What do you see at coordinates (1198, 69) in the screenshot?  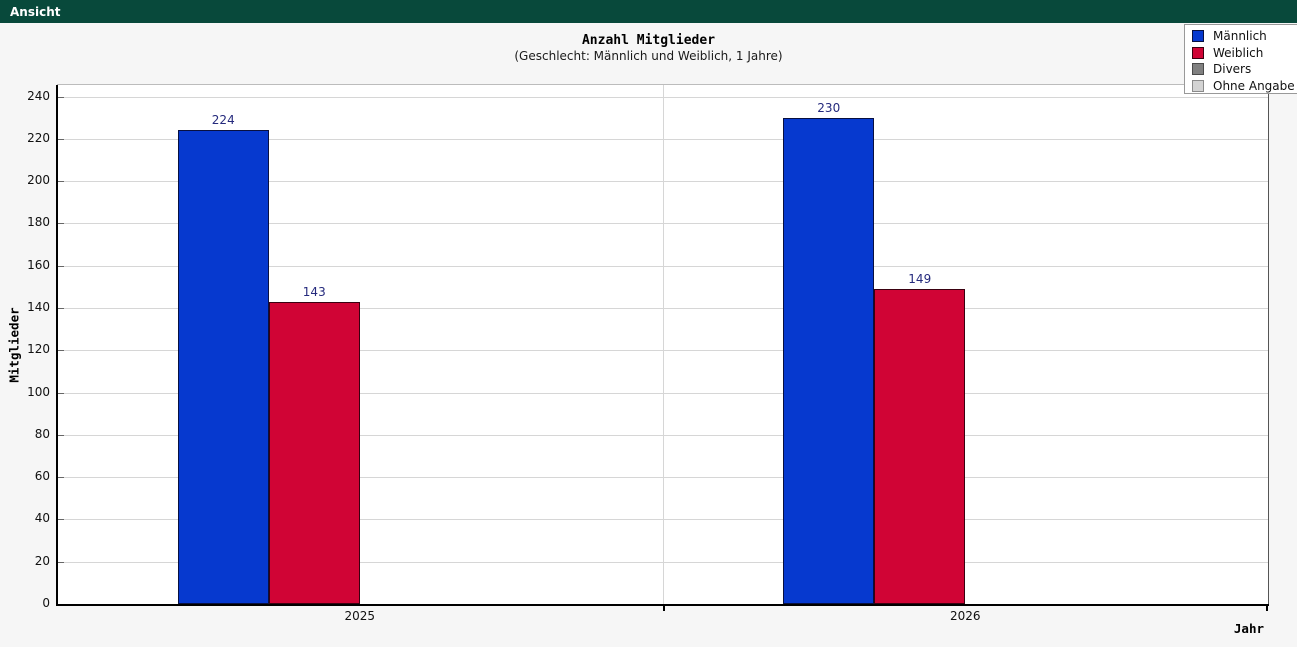 I see `legend-swatch-divers` at bounding box center [1198, 69].